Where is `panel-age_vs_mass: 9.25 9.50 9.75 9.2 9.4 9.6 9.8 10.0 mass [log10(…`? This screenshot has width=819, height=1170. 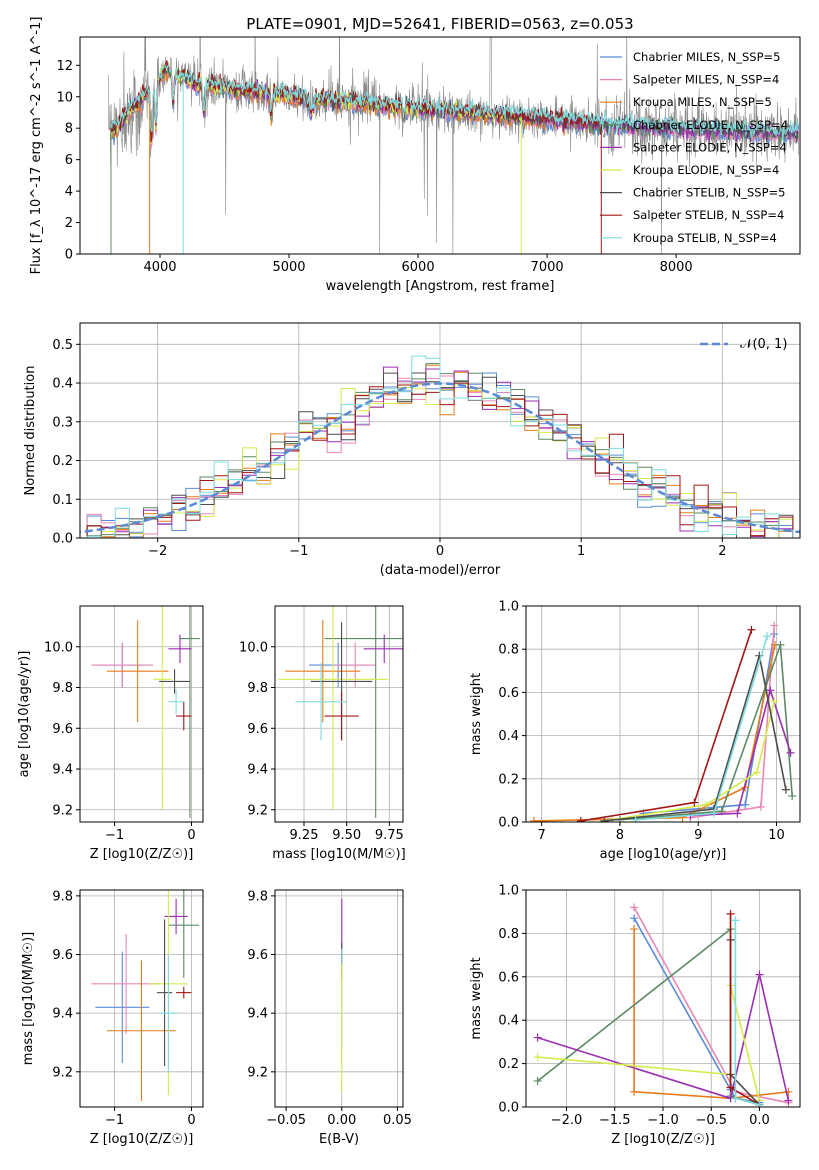 panel-age_vs_mass: 9.25 9.50 9.75 9.2 9.4 9.6 9.8 10.0 mass [log10(… is located at coordinates (322, 733).